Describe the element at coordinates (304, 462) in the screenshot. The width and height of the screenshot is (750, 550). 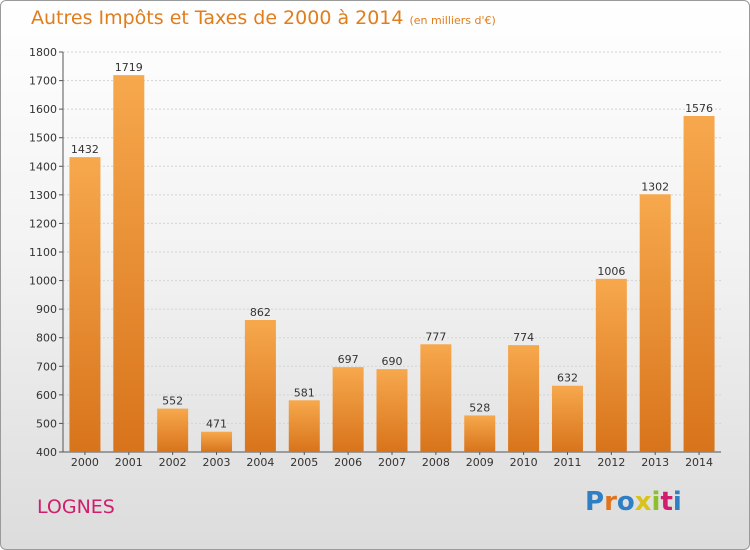
I see `x-tick-label: 2005` at that location.